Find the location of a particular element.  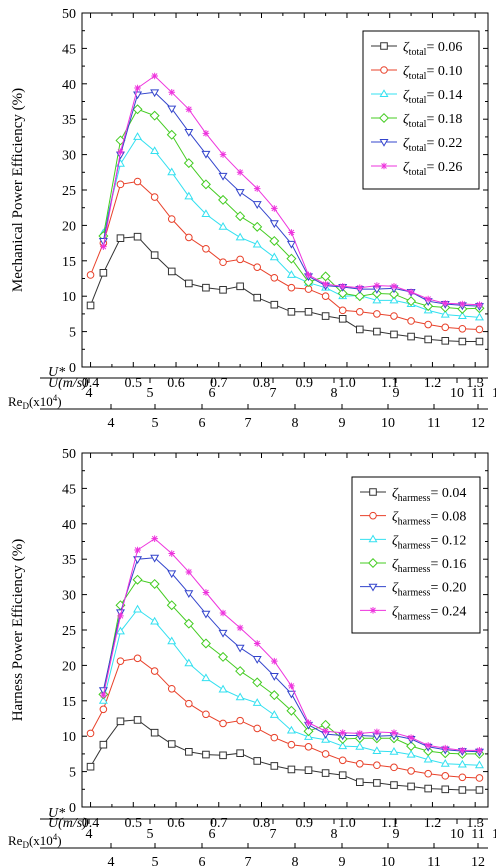

legend-entry: ζharmess= 0.16 is located at coordinates (429, 566).